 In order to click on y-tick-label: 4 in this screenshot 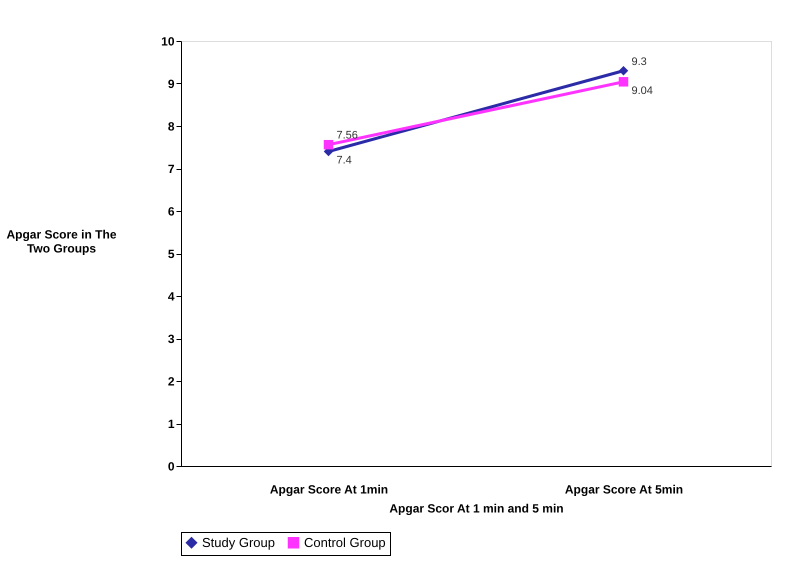, I will do `click(171, 297)`.